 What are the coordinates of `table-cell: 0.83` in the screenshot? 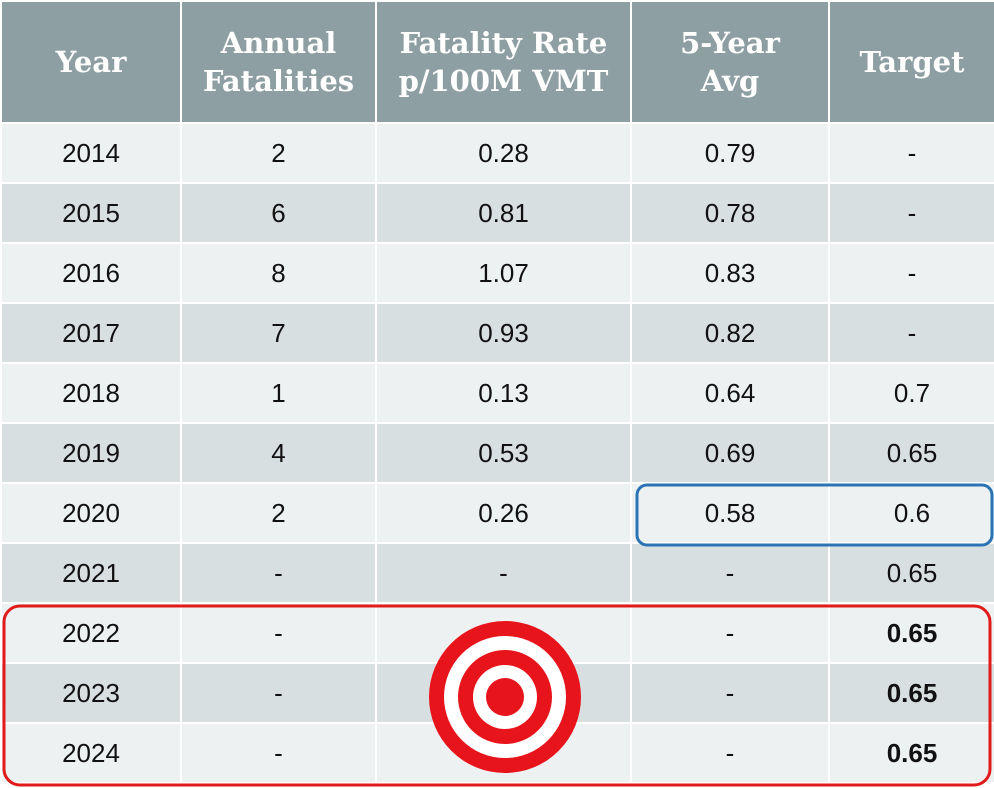 It's located at (730, 273).